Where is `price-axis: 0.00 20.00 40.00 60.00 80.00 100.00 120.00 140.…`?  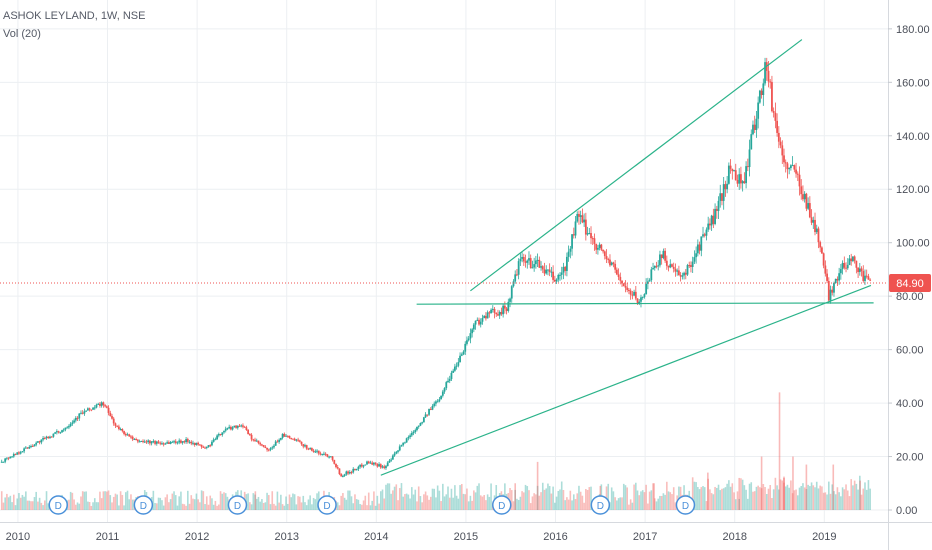 price-axis: 0.00 20.00 40.00 60.00 80.00 100.00 120.00 140.… is located at coordinates (909, 270).